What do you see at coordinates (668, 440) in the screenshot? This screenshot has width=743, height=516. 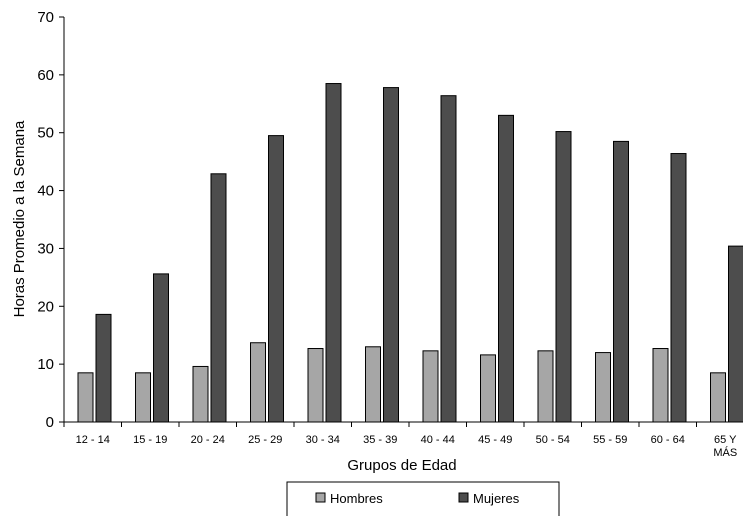 I see `x-category-label: 60 - 64` at bounding box center [668, 440].